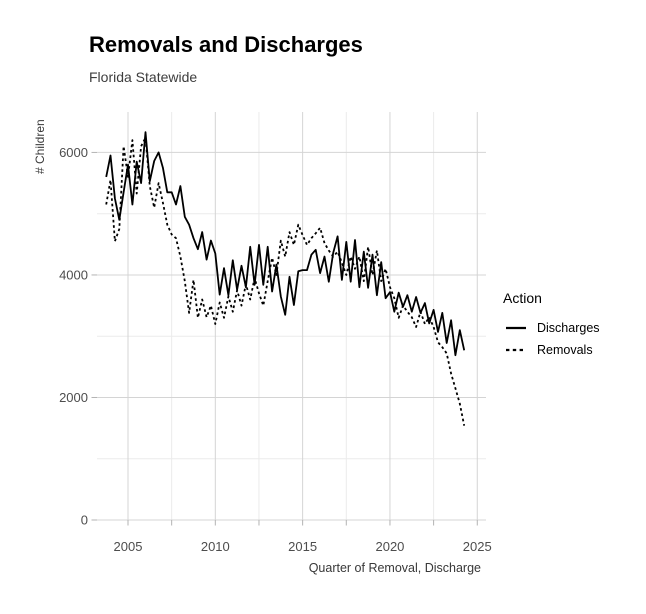 This screenshot has height=614, width=646. Describe the element at coordinates (522, 298) in the screenshot. I see `legend-title: Action` at that location.